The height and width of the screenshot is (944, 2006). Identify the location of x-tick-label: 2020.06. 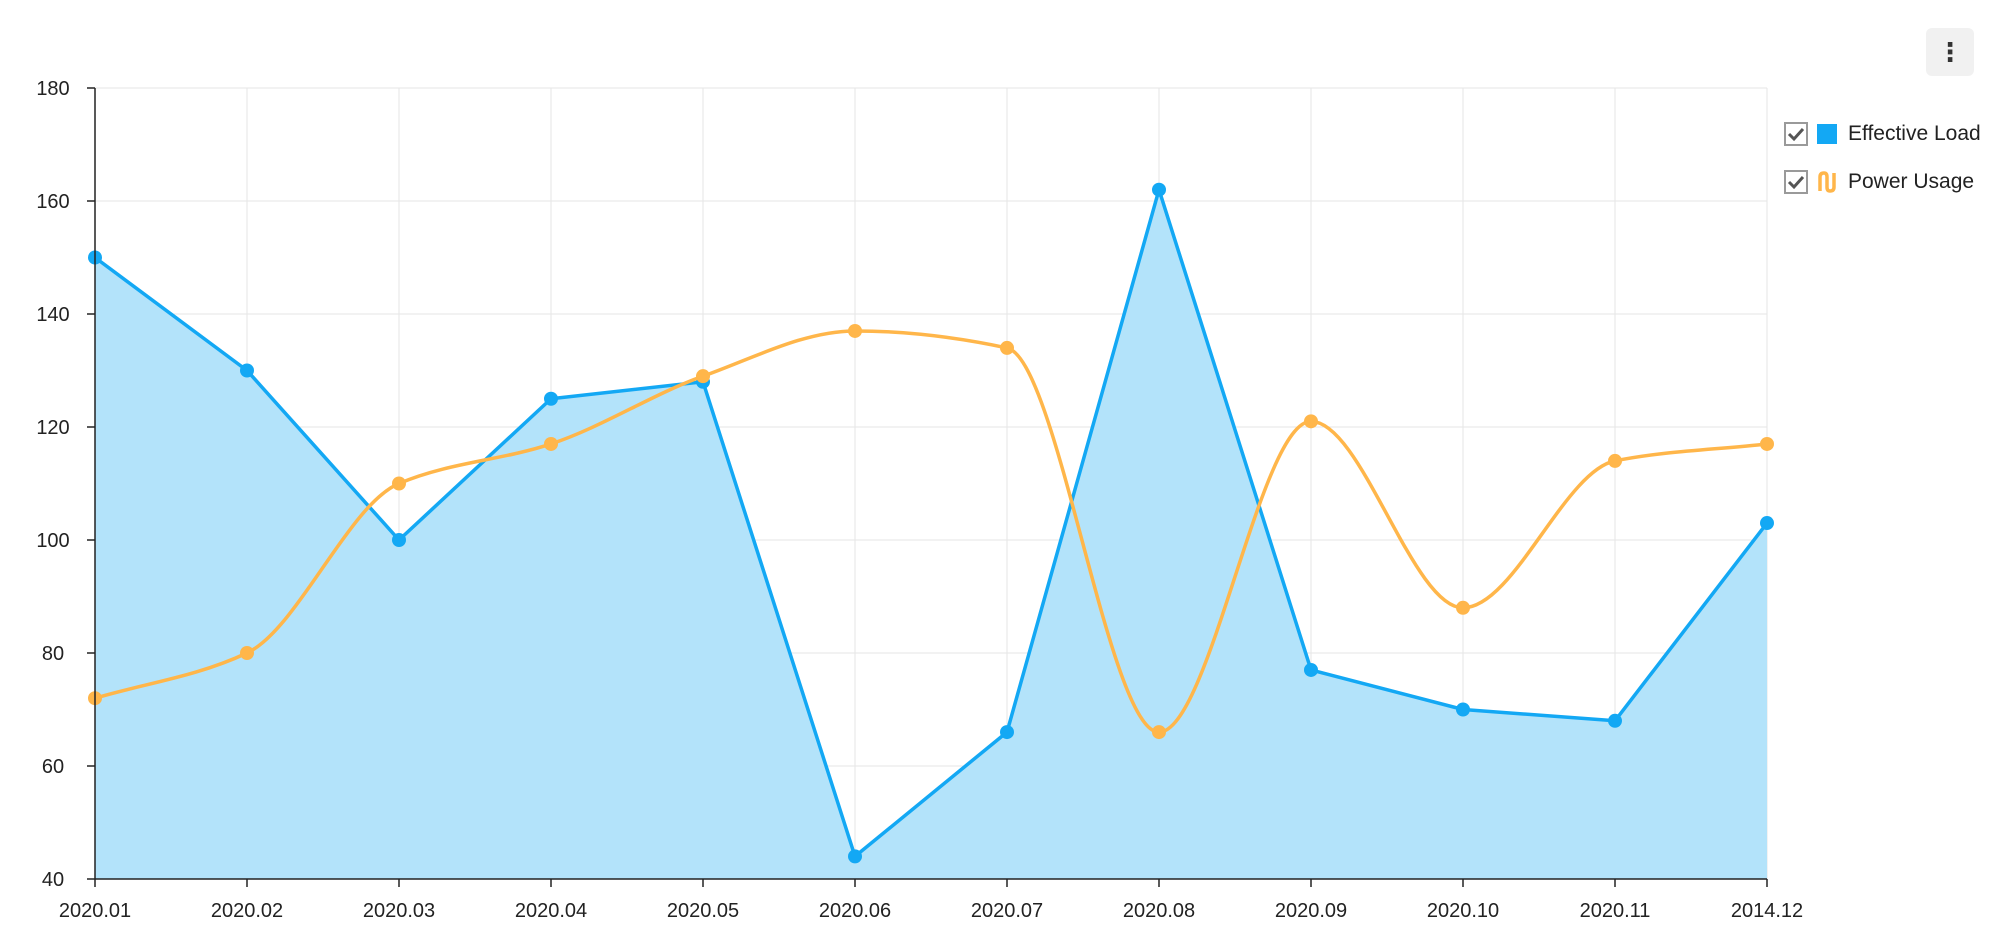
(855, 911).